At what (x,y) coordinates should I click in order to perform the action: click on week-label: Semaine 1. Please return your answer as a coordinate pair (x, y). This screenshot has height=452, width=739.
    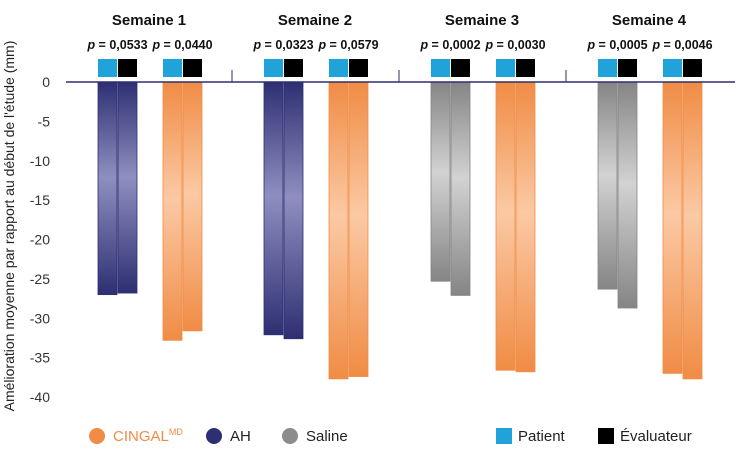
    Looking at the image, I should click on (149, 20).